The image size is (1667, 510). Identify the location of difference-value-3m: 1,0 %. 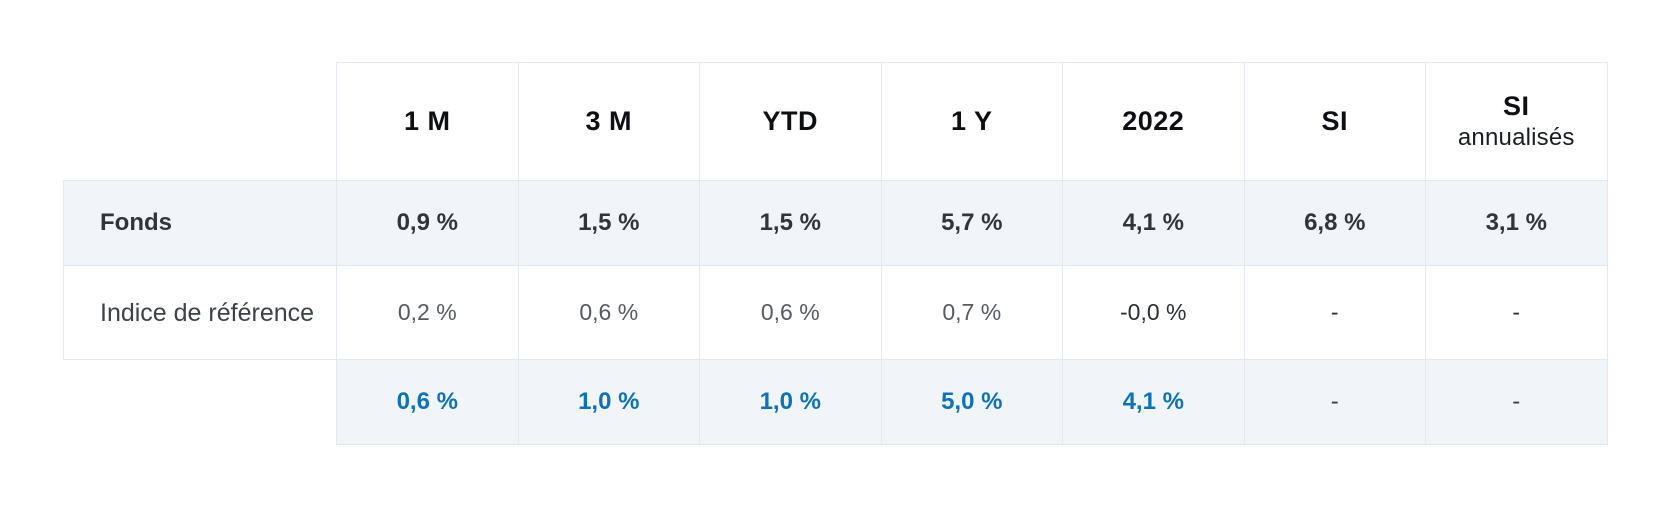
(608, 402).